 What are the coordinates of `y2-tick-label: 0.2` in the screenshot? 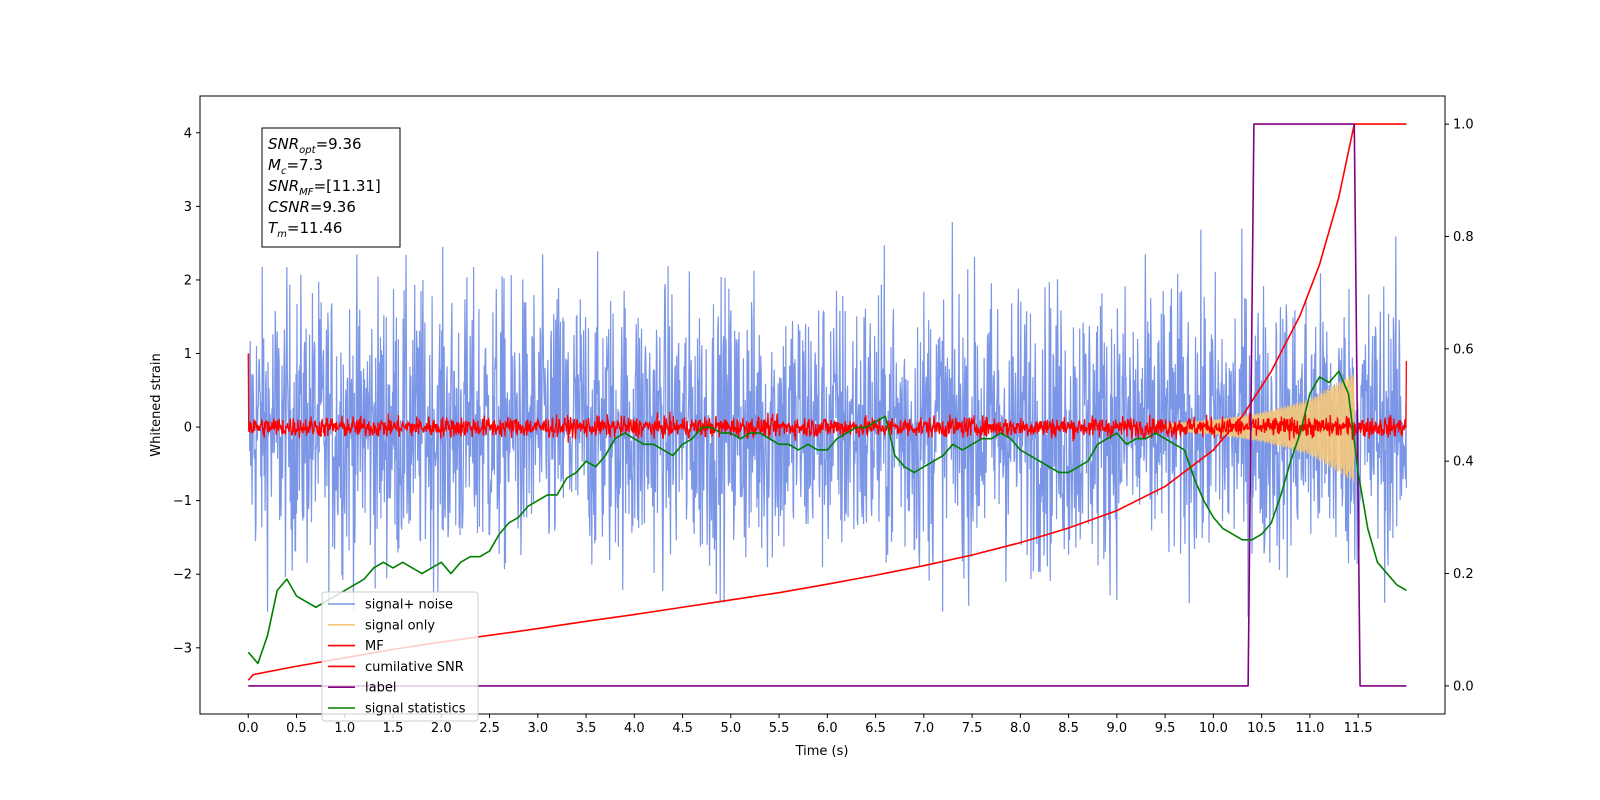 It's located at (1463, 574).